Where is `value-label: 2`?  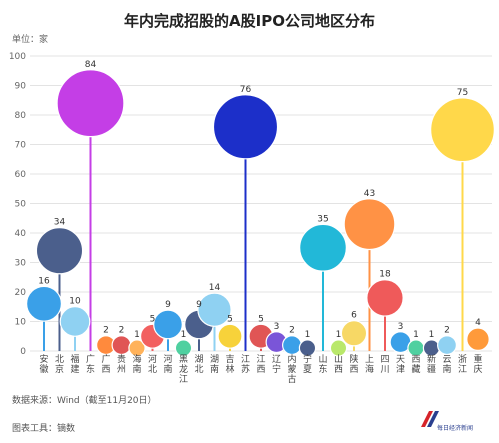
value-label: 2 is located at coordinates (447, 331).